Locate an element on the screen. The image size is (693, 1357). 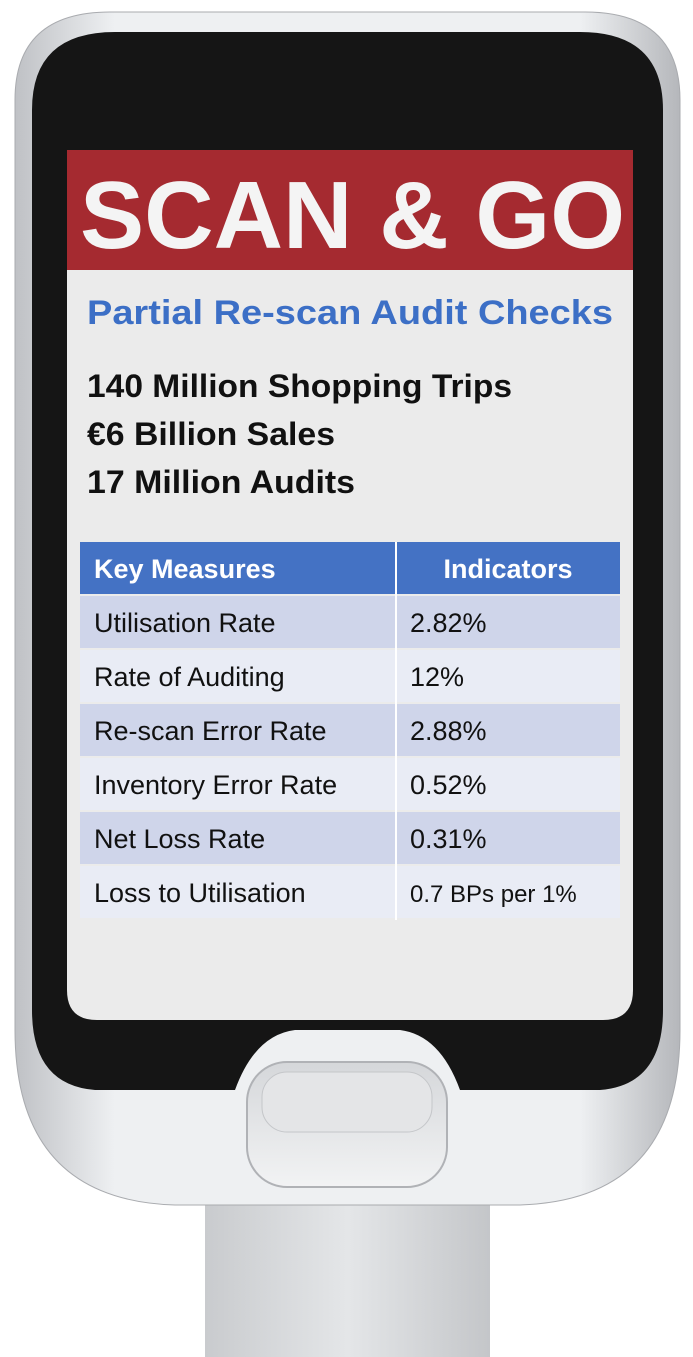
subtitle: Partial Re-scan Audit Checks is located at coordinates (350, 313).